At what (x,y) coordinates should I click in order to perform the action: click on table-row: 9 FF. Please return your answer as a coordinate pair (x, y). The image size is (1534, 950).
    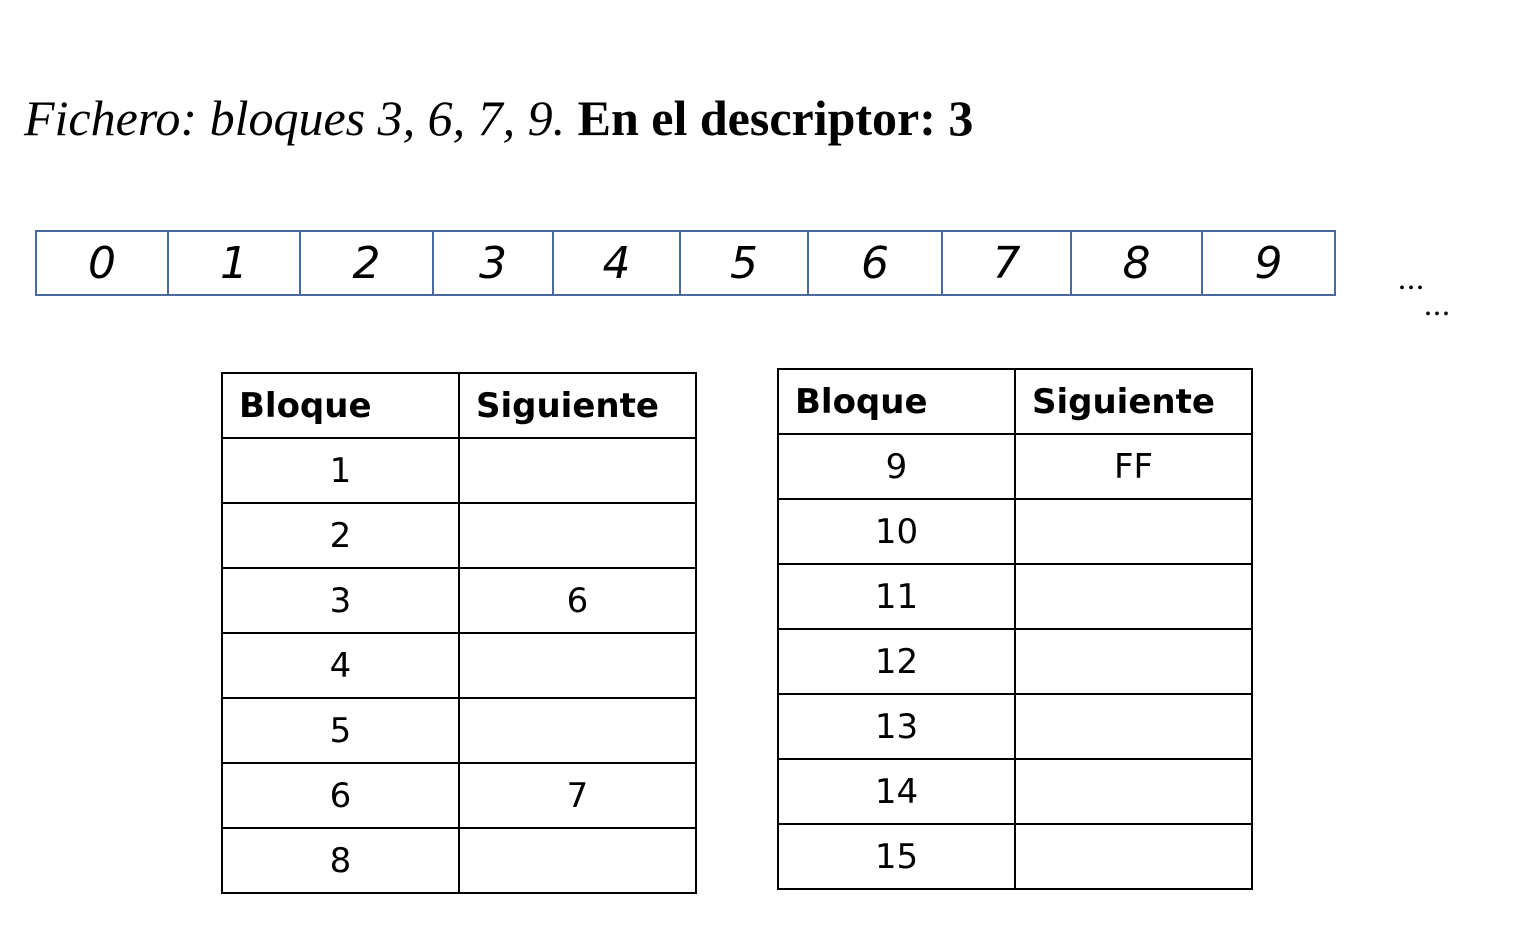
    Looking at the image, I should click on (1015, 466).